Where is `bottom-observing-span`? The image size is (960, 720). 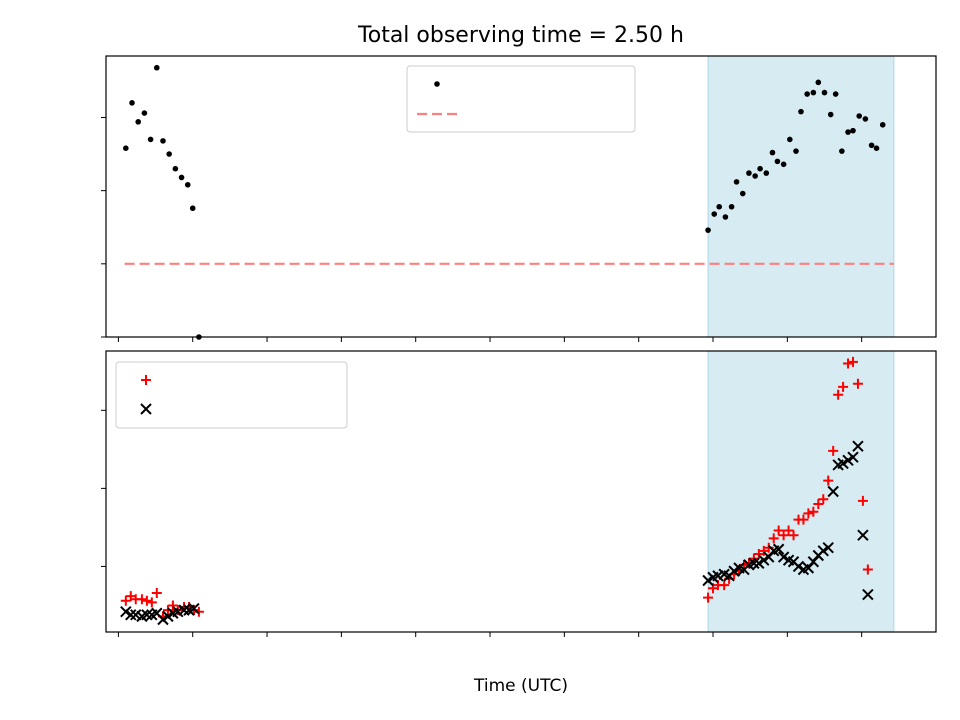
bottom-observing-span is located at coordinates (801, 491).